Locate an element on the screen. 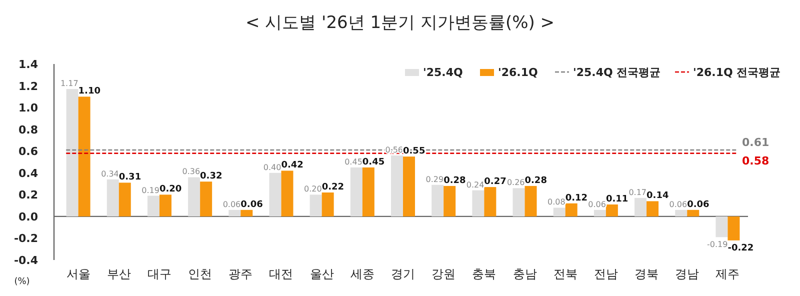  x-tick-label: 광주 is located at coordinates (240, 274).